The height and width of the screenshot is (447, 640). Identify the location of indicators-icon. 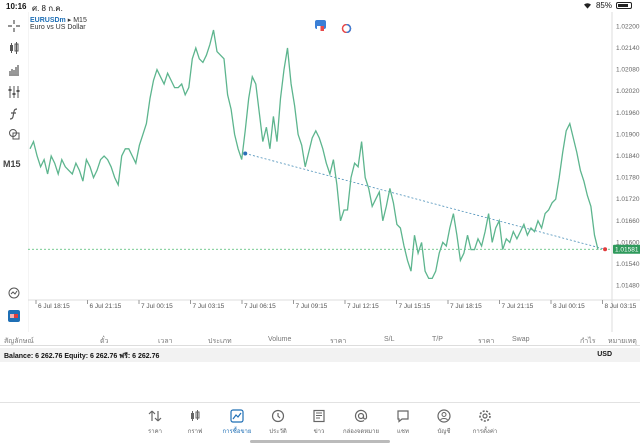
(14, 92).